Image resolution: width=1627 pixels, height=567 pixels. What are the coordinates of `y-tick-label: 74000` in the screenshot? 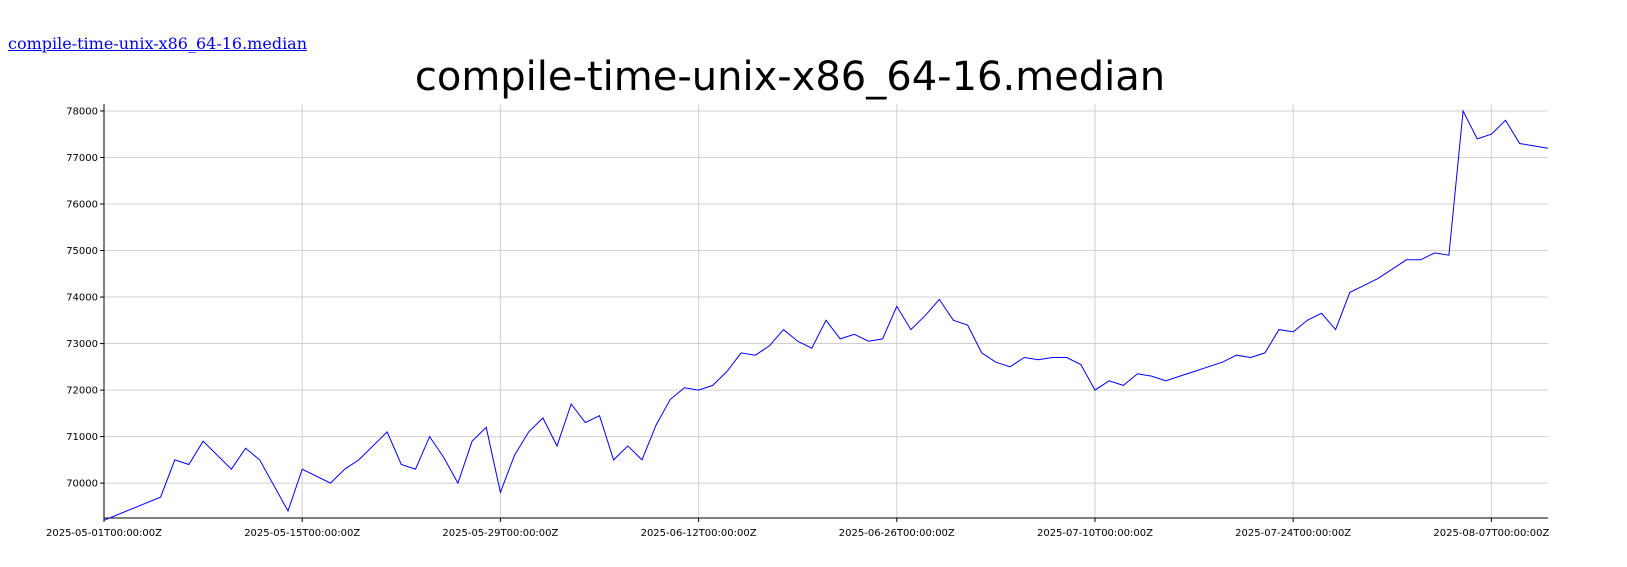 It's located at (82, 298).